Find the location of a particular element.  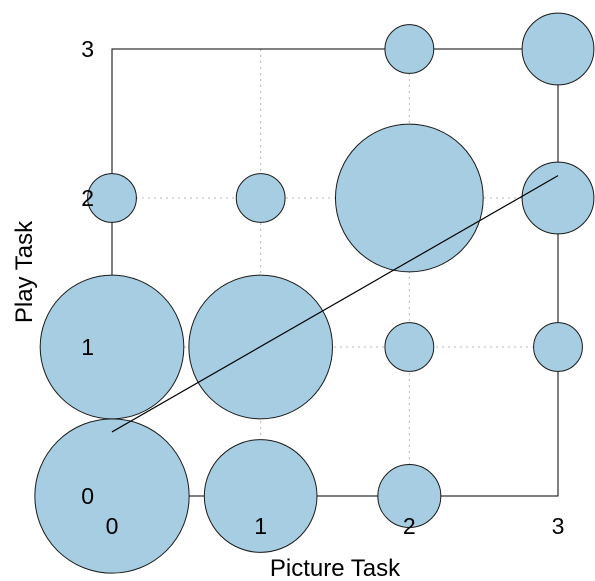

y-tick-label: 0 is located at coordinates (87, 496).